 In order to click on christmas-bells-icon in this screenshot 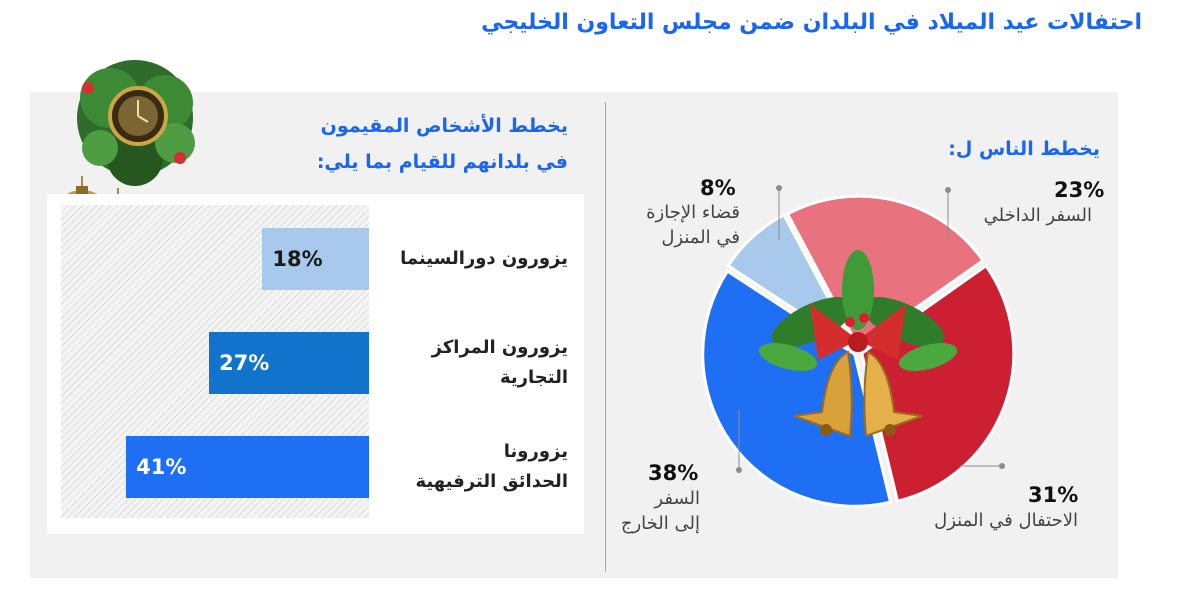, I will do `click(858, 344)`.